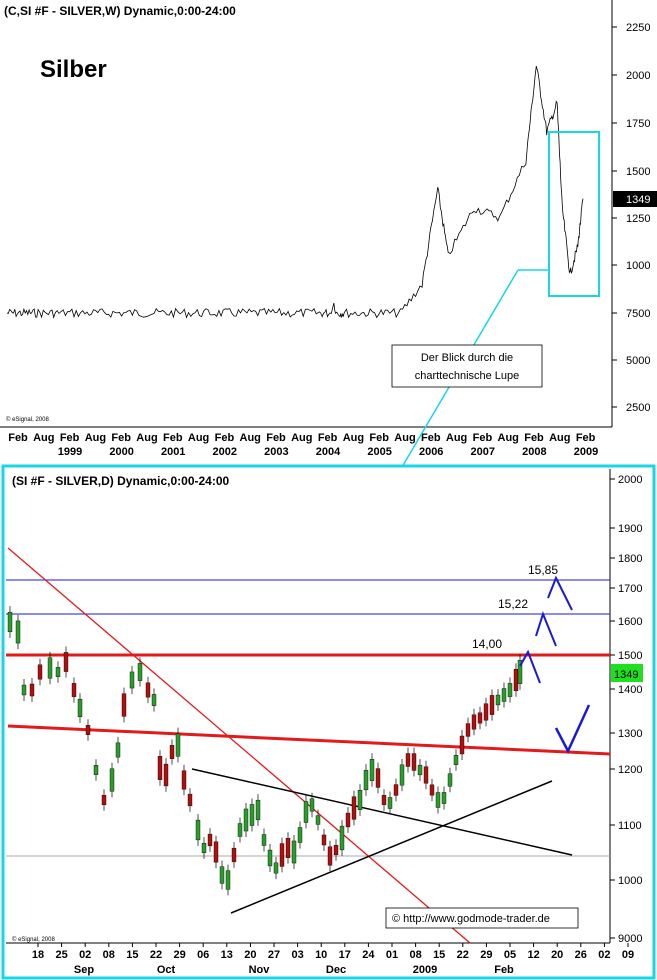 This screenshot has height=980, width=657. I want to click on daily-last-value-badge, so click(627, 673).